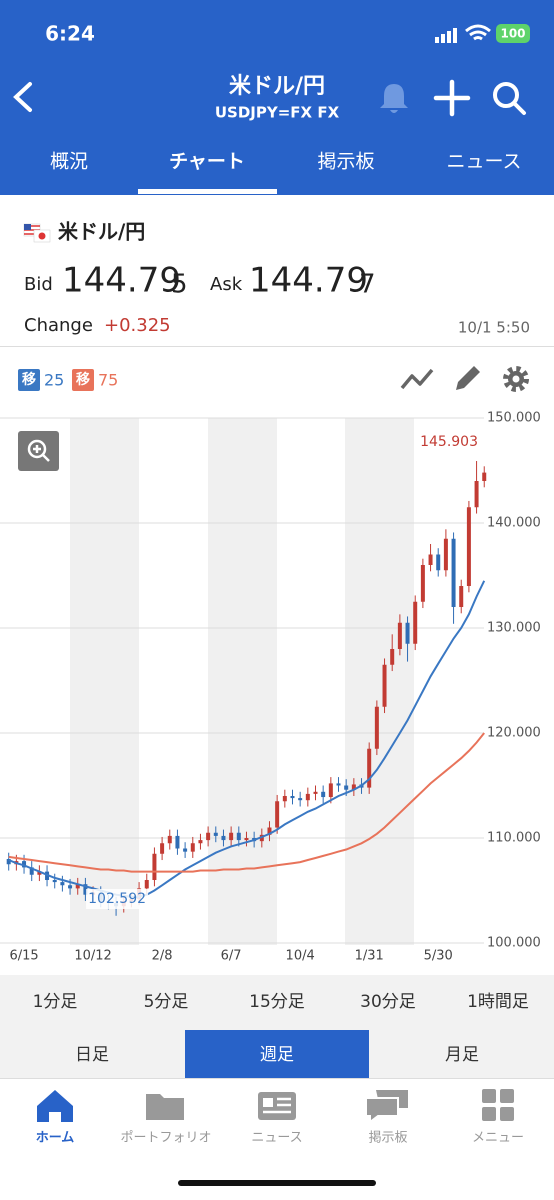 The height and width of the screenshot is (1200, 554). What do you see at coordinates (514, 418) in the screenshot?
I see `y-tick-label: 150.000` at bounding box center [514, 418].